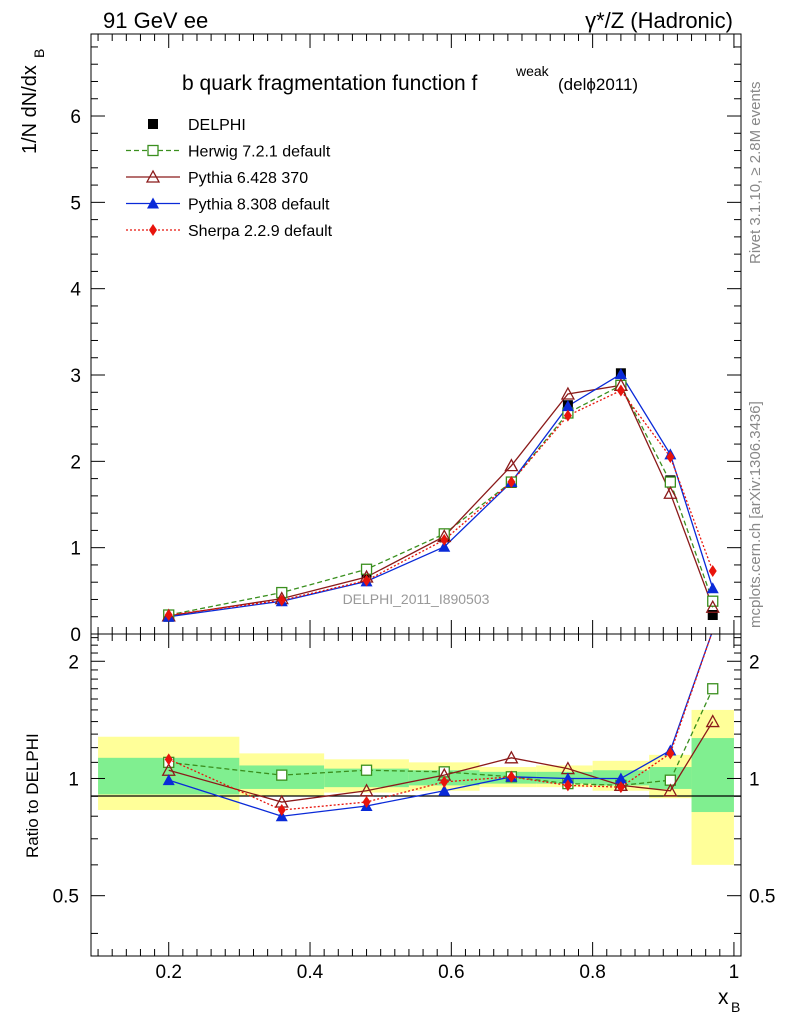 The width and height of the screenshot is (786, 1029). I want to click on title-superscript: weak, so click(532, 71).